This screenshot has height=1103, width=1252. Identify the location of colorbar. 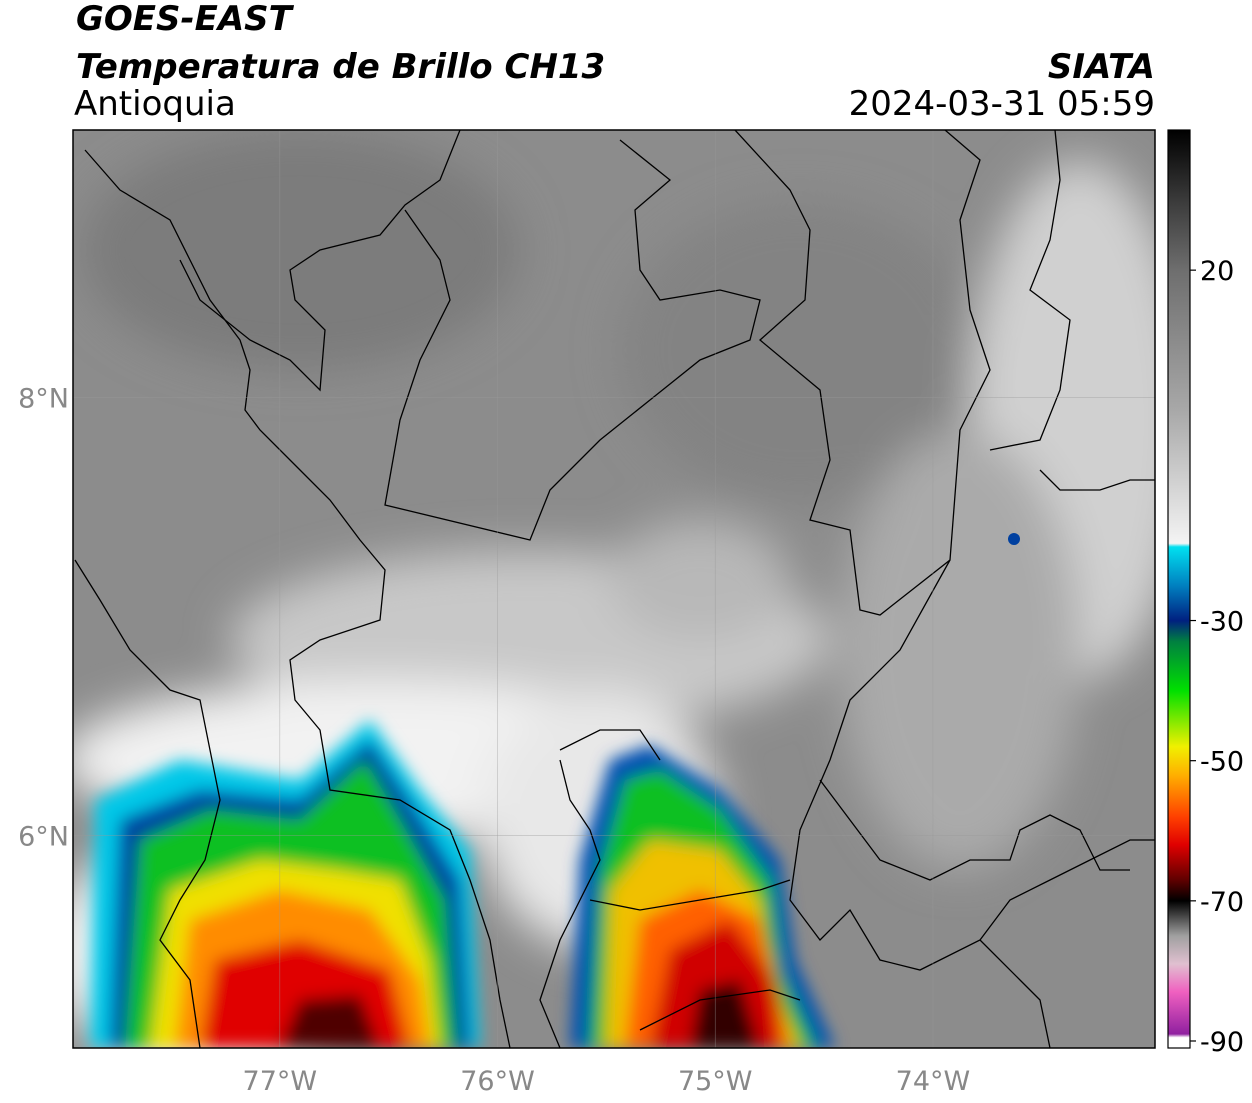
(1179, 589).